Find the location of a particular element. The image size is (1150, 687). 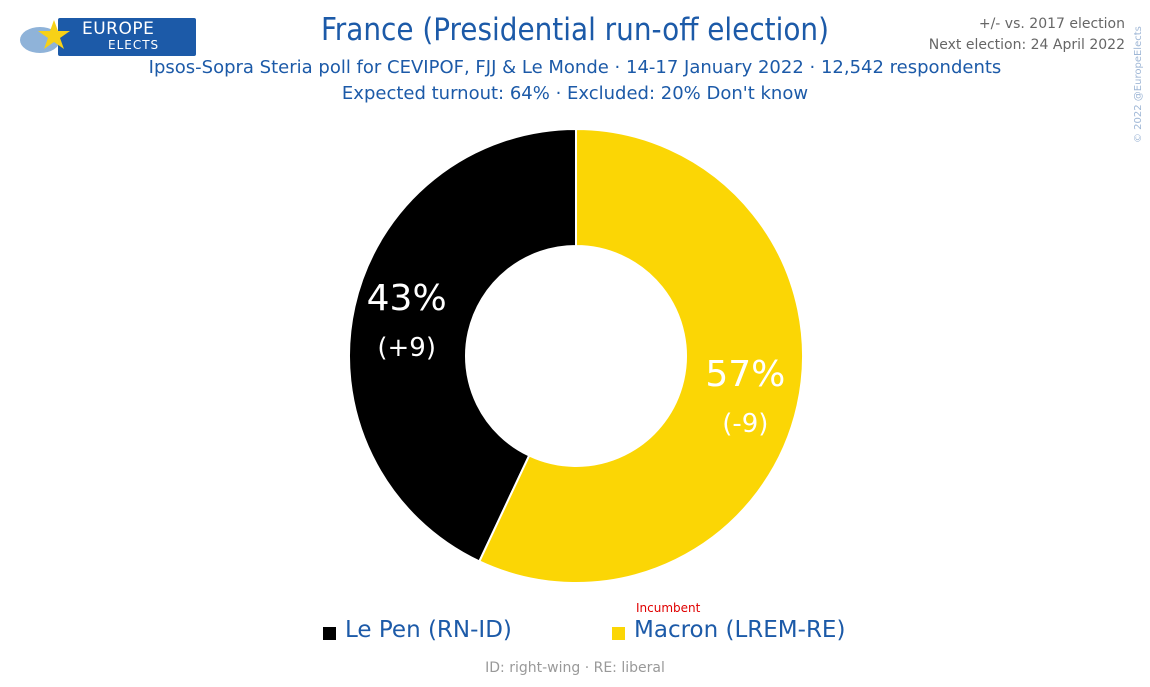

logo-star-icon is located at coordinates (45, 36).